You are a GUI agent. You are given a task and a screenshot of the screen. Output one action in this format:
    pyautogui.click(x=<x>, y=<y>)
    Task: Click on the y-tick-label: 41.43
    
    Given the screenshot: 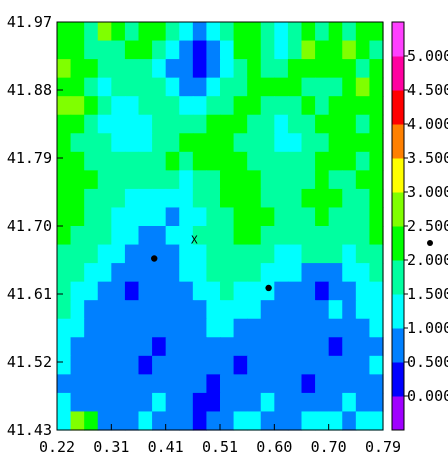 What is the action you would take?
    pyautogui.click(x=29, y=430)
    